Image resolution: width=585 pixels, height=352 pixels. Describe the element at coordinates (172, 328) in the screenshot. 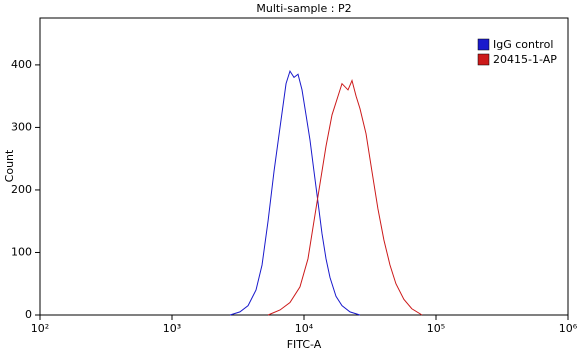

I see `x-tick-label: 10³` at that location.